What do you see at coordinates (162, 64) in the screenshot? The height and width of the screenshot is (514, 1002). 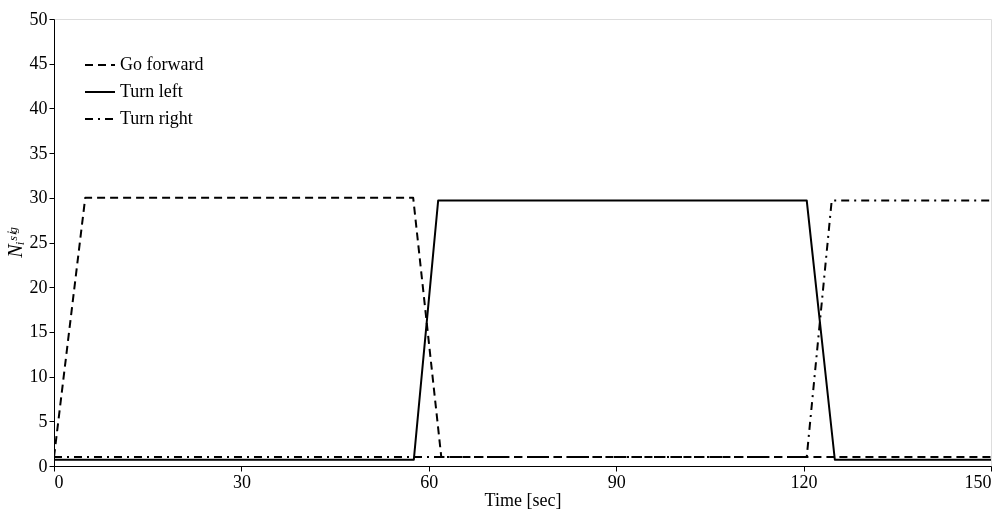 I see `legend-label: Go forward` at bounding box center [162, 64].